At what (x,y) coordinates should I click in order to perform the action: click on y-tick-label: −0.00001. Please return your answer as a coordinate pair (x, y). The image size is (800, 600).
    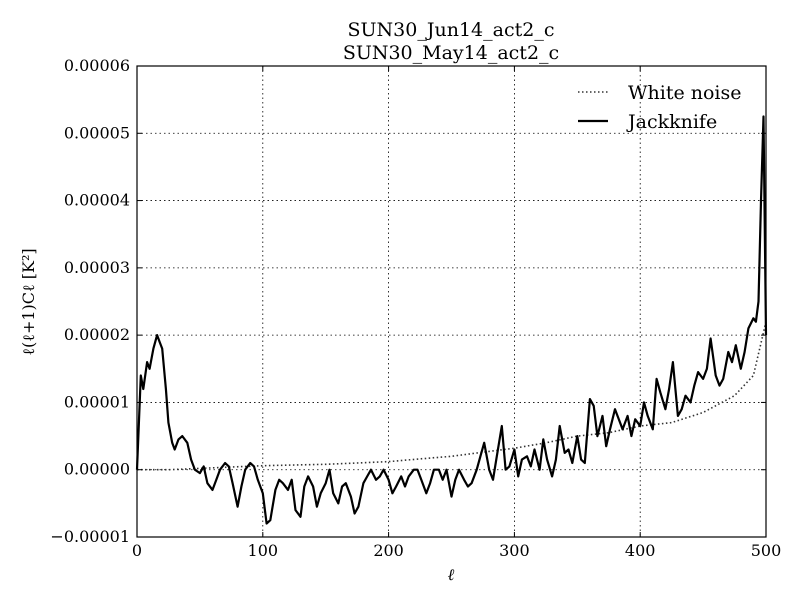
    Looking at the image, I should click on (90, 536).